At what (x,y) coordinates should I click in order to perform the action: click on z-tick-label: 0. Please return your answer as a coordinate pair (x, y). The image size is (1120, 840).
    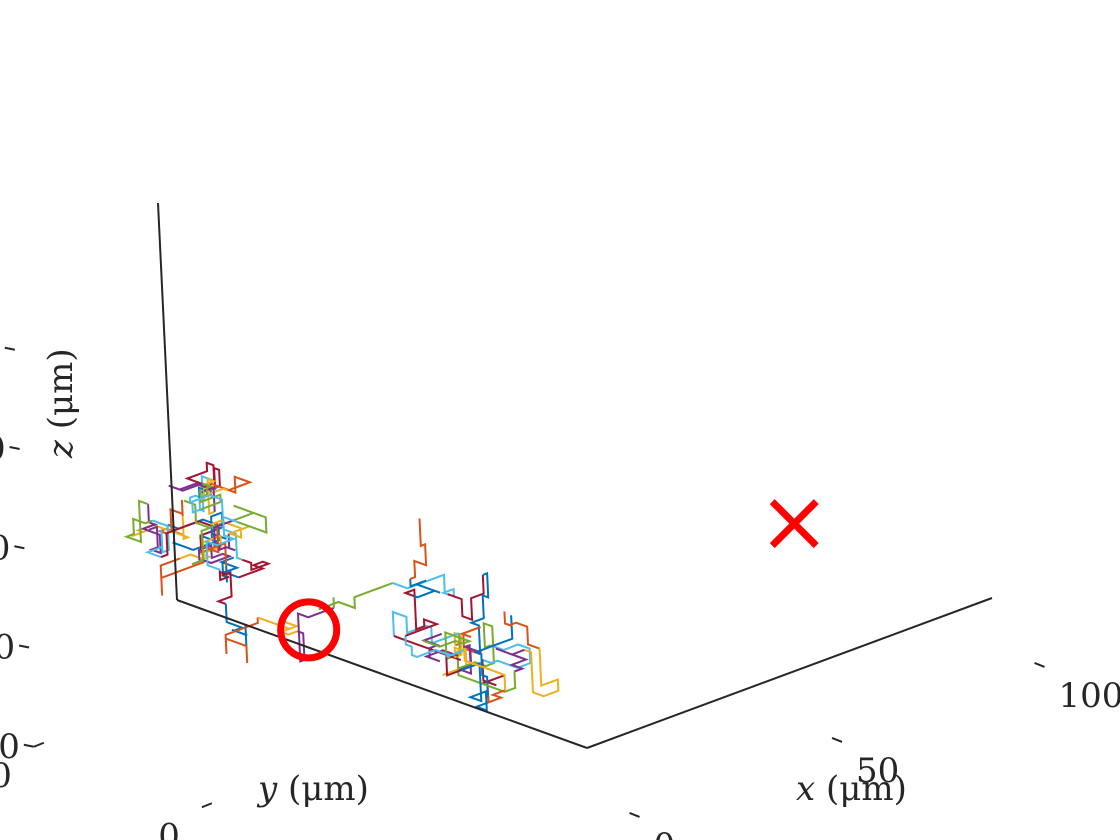
    Looking at the image, I should click on (7, 648).